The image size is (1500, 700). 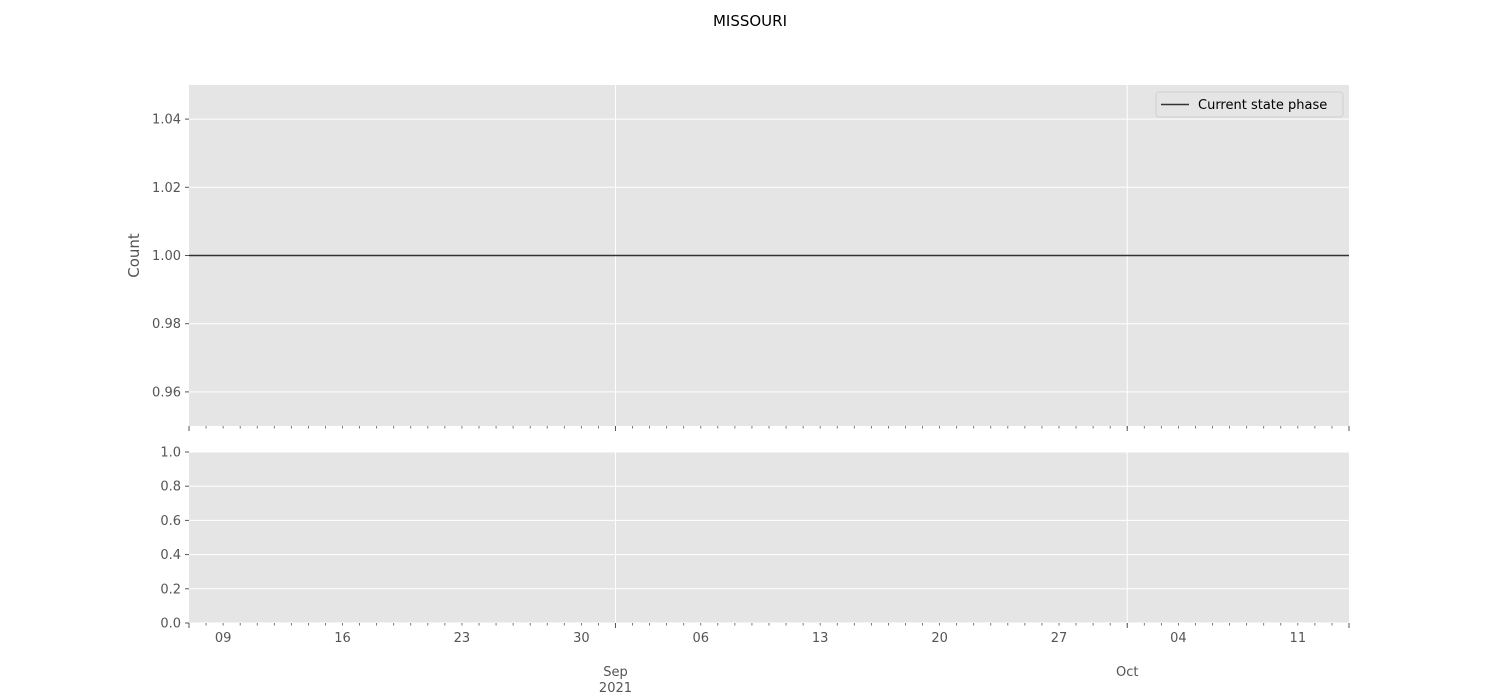 I want to click on x-tick-label: 11, so click(x=1298, y=638).